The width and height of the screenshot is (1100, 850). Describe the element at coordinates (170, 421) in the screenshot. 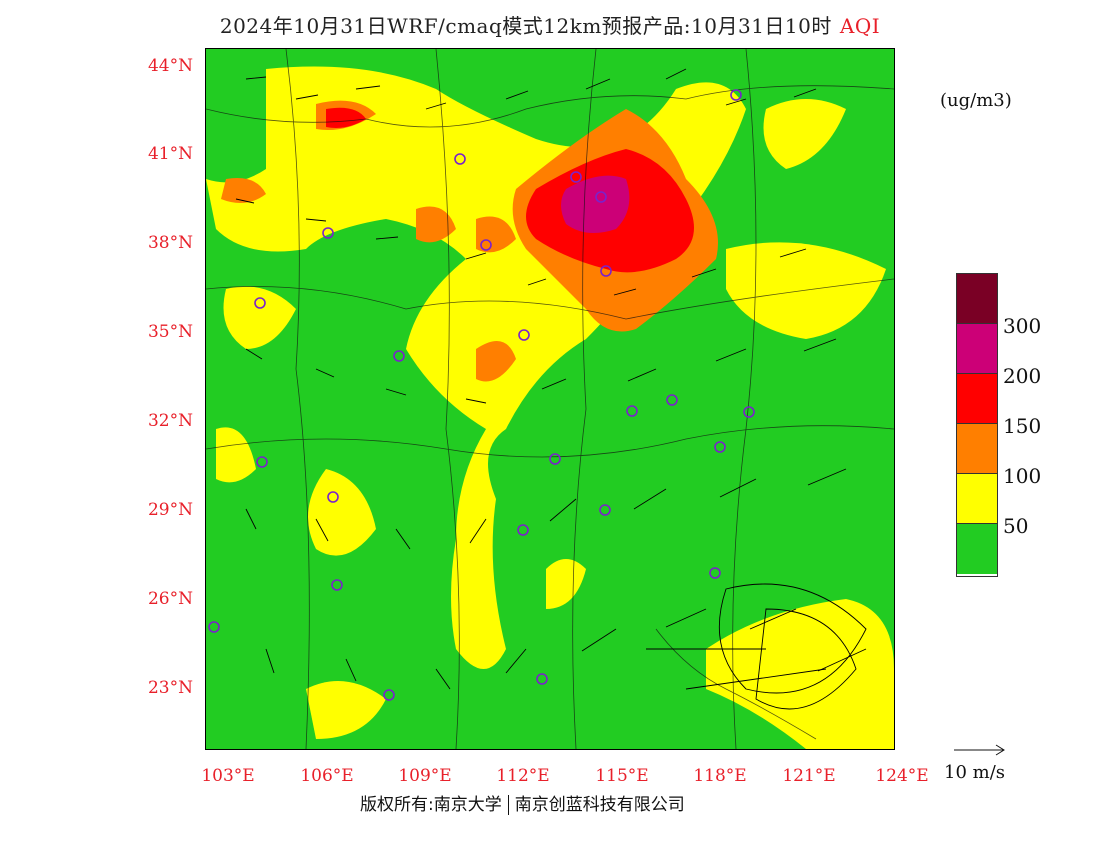

I see `lat-label-32: 32°N` at that location.